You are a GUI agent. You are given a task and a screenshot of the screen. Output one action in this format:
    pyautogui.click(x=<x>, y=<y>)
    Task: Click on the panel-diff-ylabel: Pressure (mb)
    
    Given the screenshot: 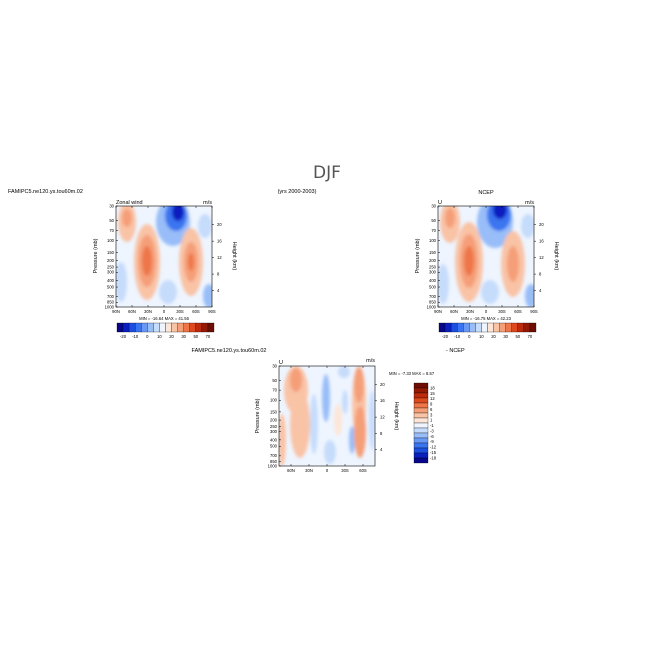 What is the action you would take?
    pyautogui.click(x=258, y=415)
    